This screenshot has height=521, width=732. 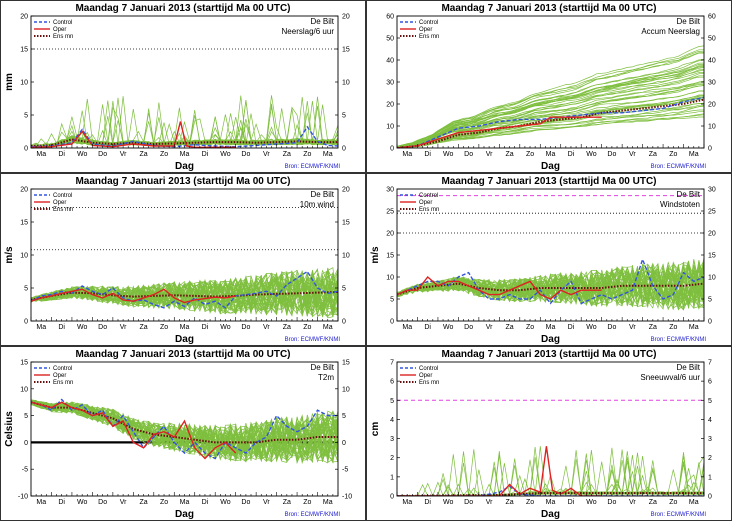 What do you see at coordinates (392, 497) in the screenshot?
I see `y-tick-label-left: 0` at bounding box center [392, 497].